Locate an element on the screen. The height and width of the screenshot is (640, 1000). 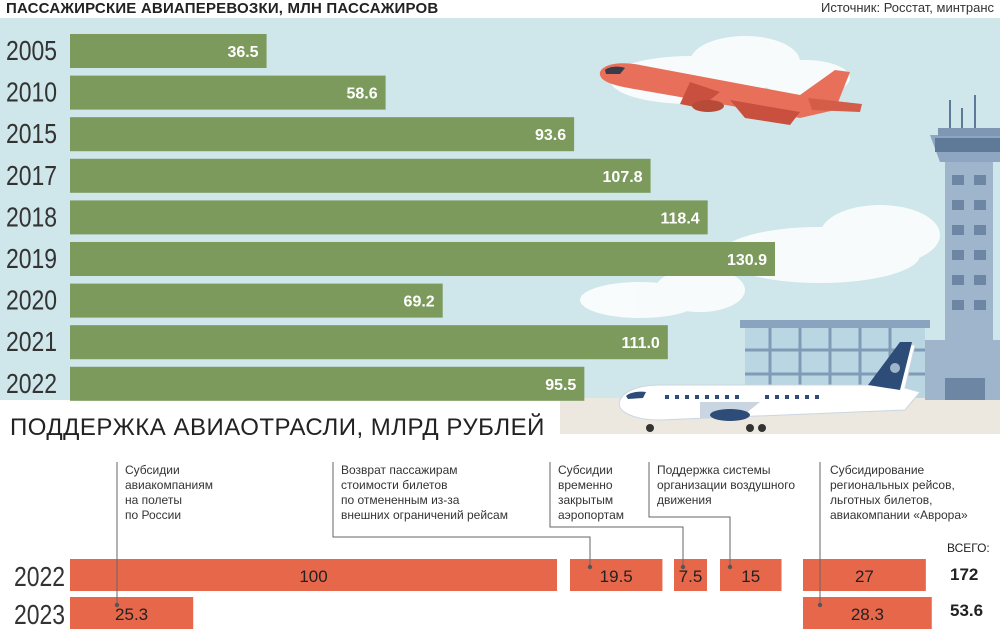
label-line: закрытым is located at coordinates (586, 500).